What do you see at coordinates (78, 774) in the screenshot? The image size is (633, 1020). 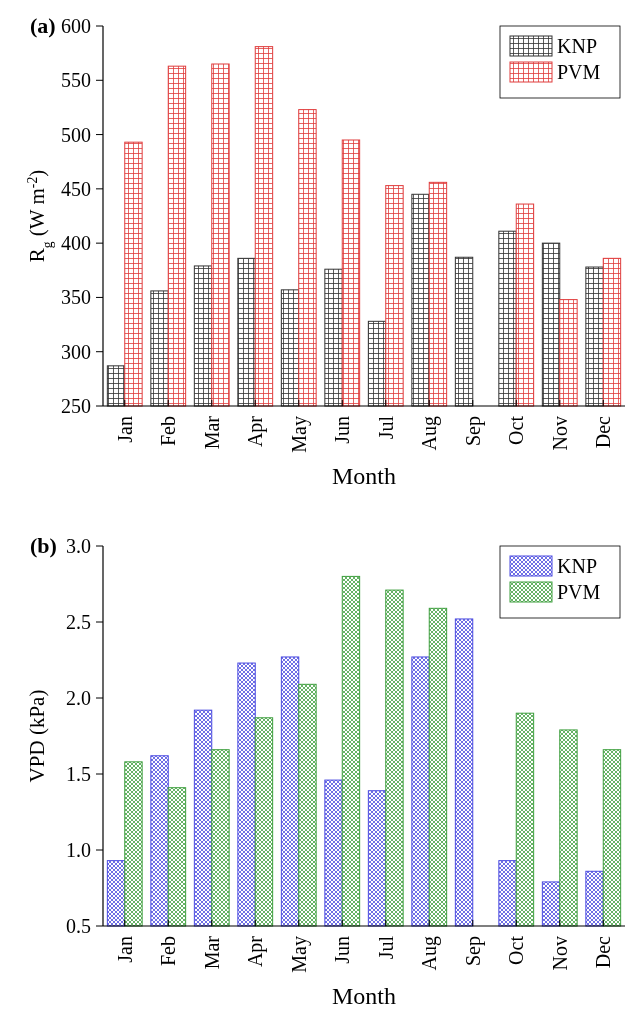 I see `y-tick-label: 1.5` at bounding box center [78, 774].